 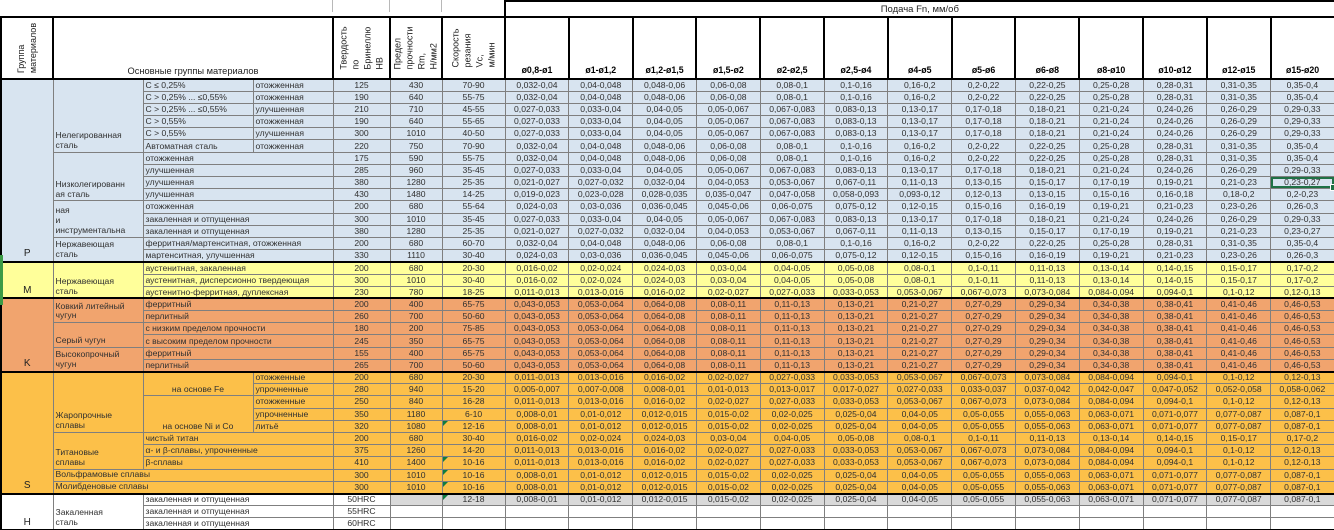 What do you see at coordinates (473, 329) in the screenshot?
I see `speed-cell: 75-85` at bounding box center [473, 329].